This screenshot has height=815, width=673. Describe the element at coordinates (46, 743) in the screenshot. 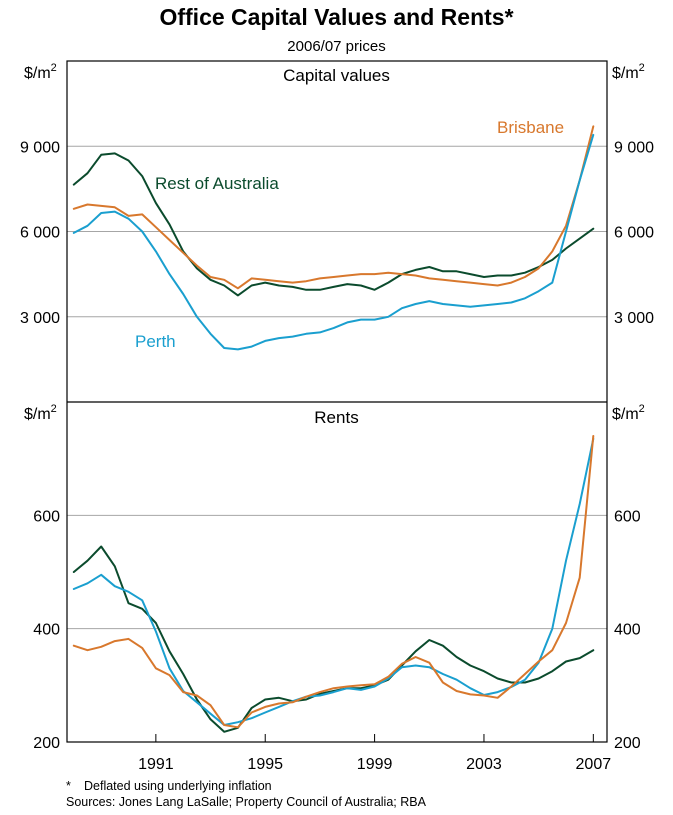

I see `y-tick-left-1-200: 200` at that location.